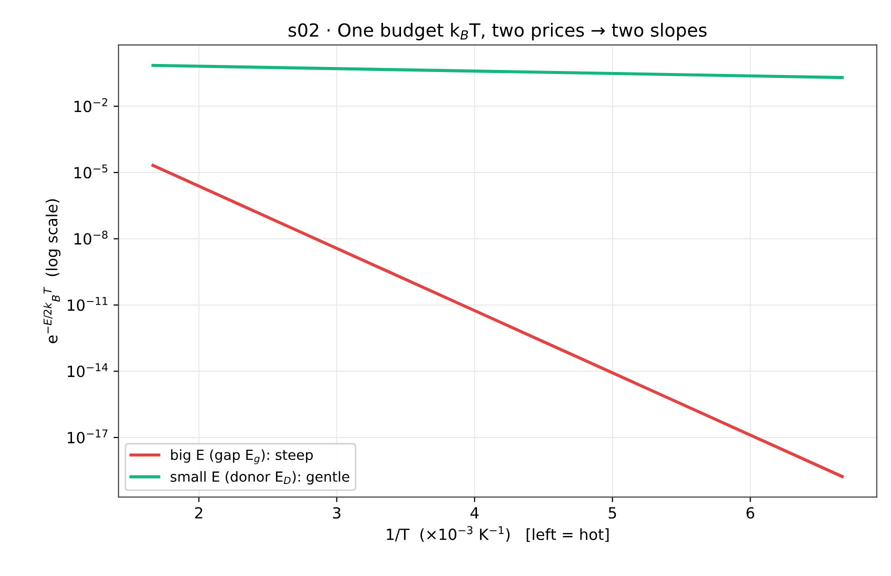  Describe the element at coordinates (51, 271) in the screenshot. I see `y-axis-title: e$^{−E/2k}$$_{B}$$^{T}$ (log scale)` at that location.